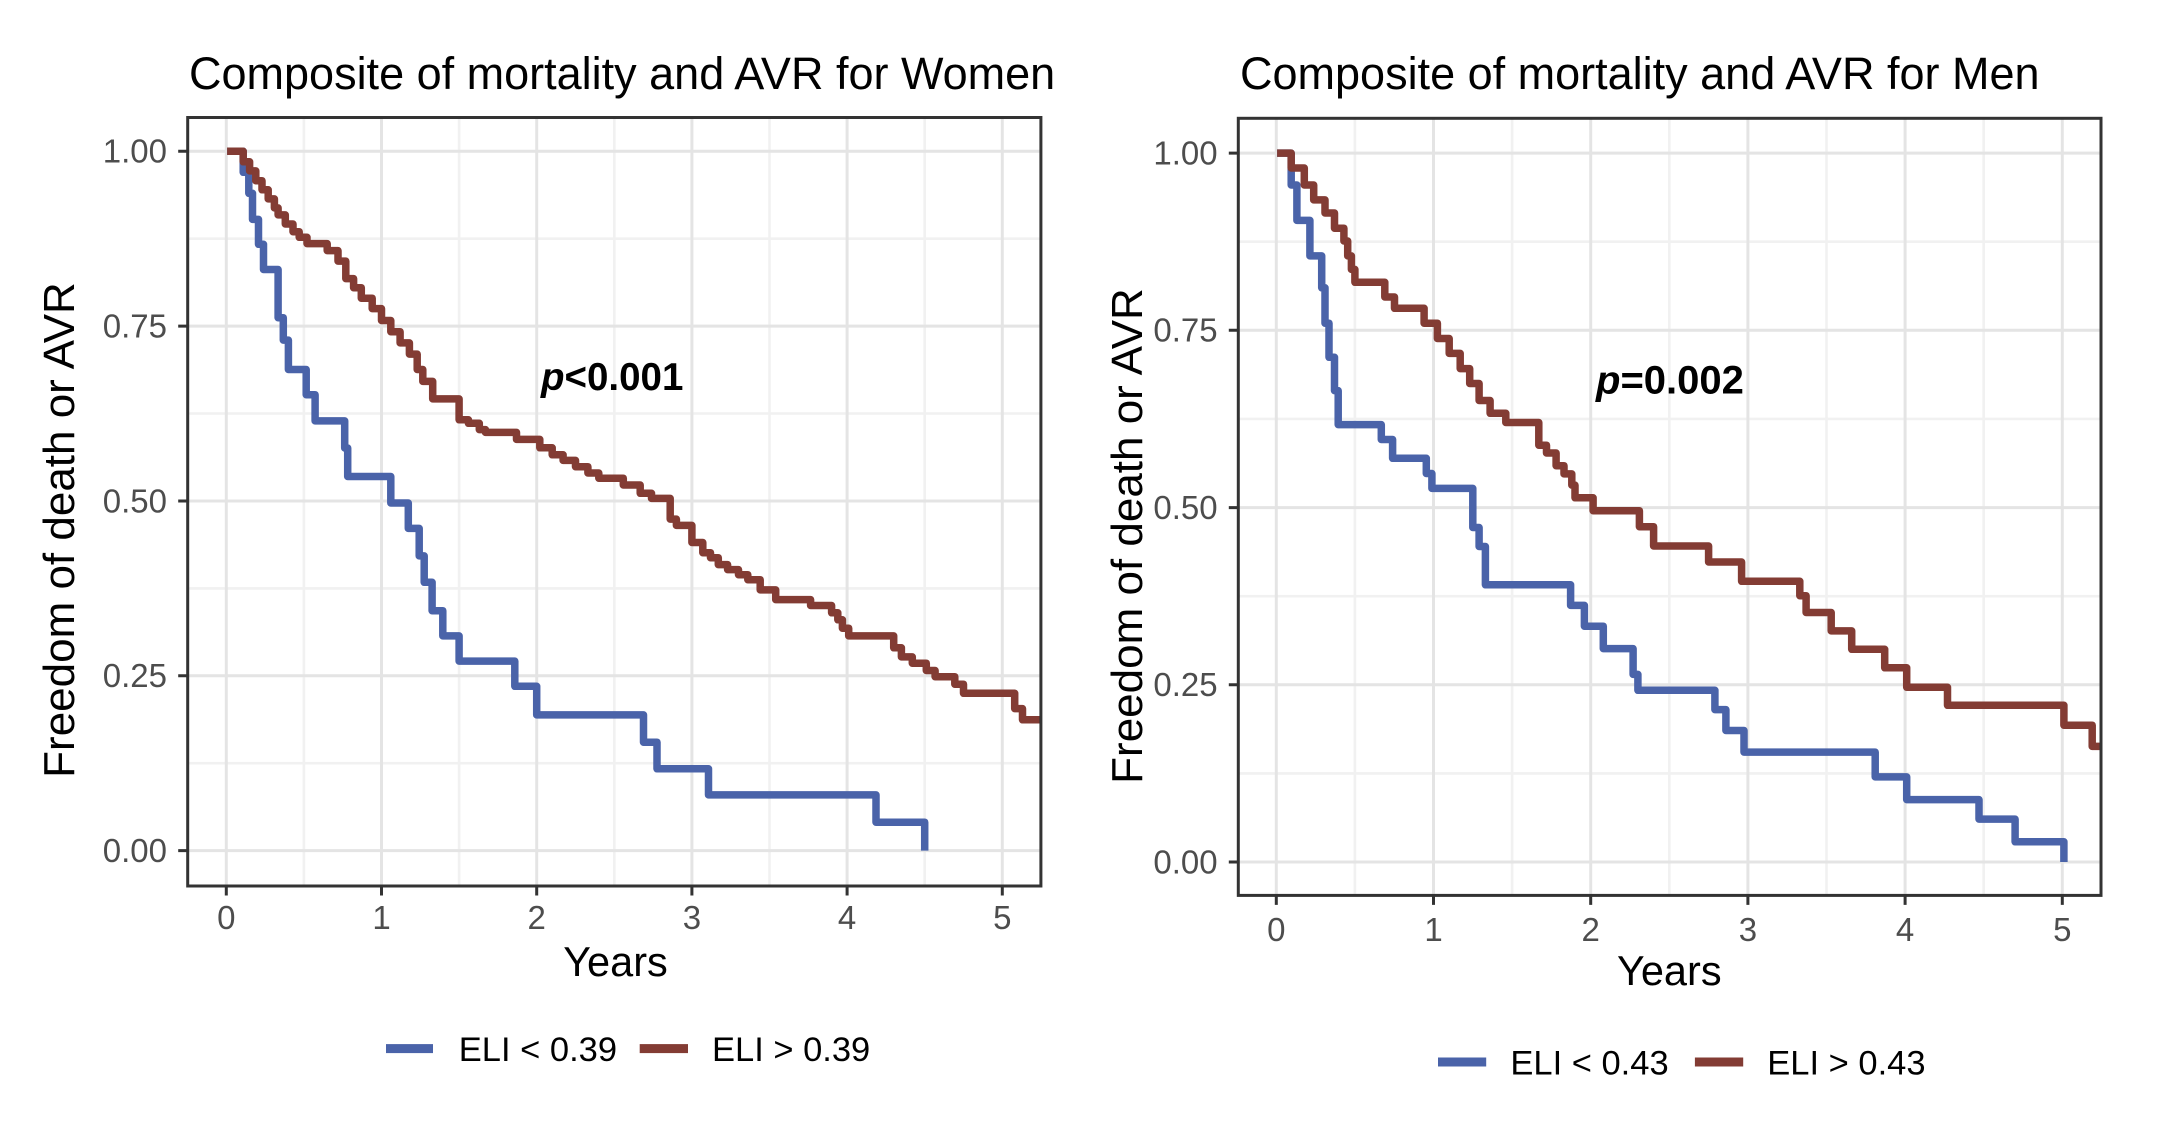  What do you see at coordinates (538, 1050) in the screenshot?
I see `svg-text: ELI < 0.39` at bounding box center [538, 1050].